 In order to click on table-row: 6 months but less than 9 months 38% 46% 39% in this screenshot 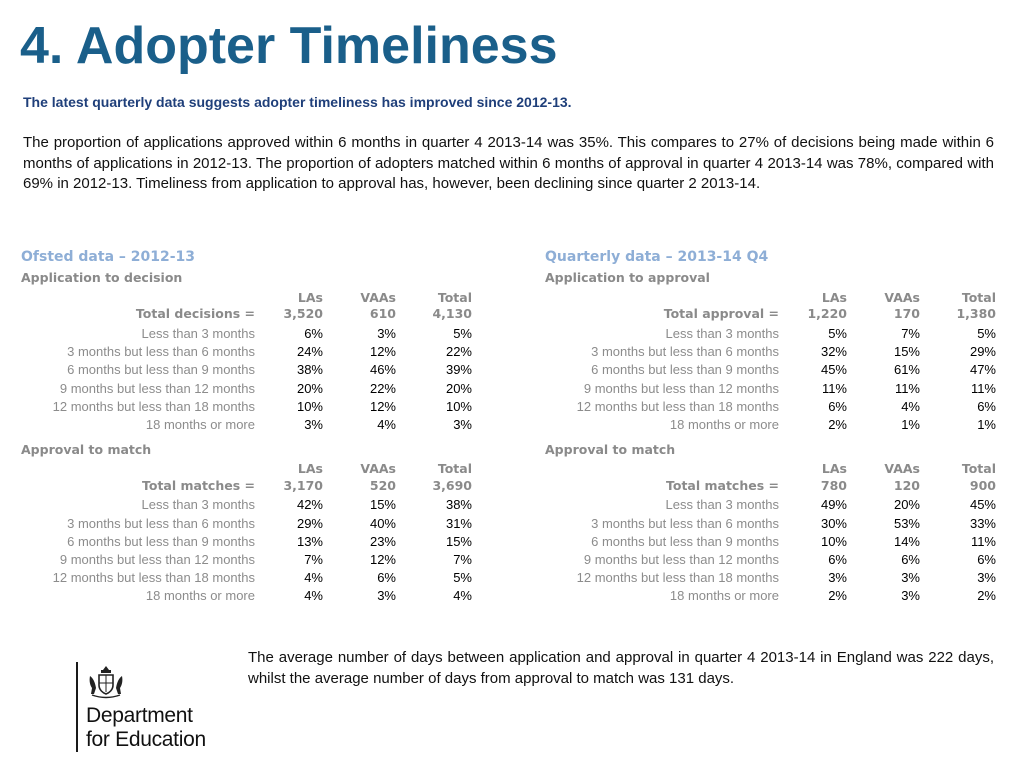, I will do `click(246, 370)`.